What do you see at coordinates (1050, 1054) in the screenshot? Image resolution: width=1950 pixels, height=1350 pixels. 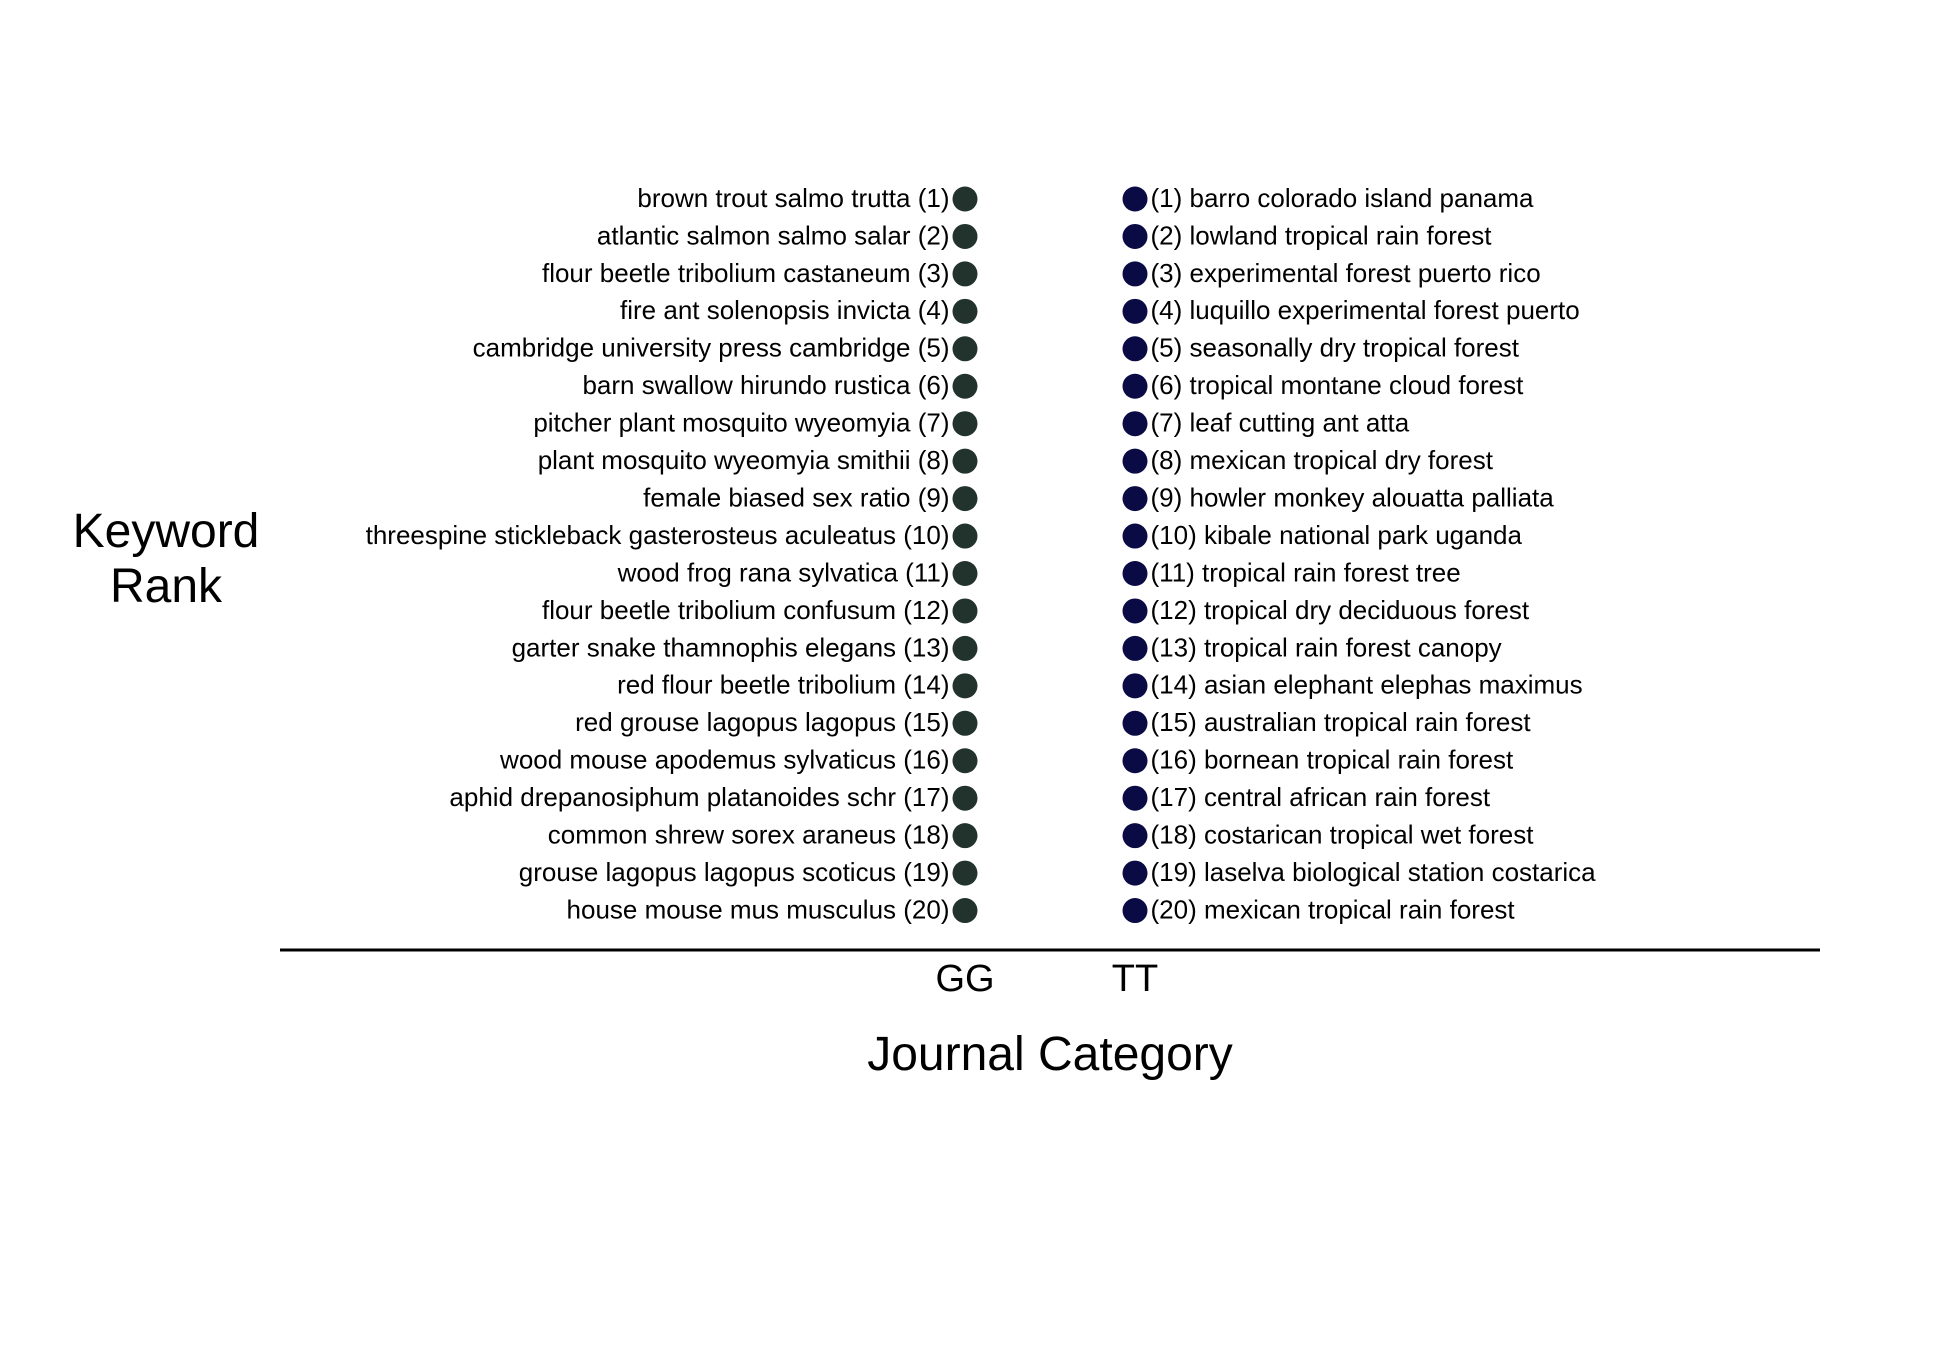 I see `x-axis-label: Journal Category` at bounding box center [1050, 1054].